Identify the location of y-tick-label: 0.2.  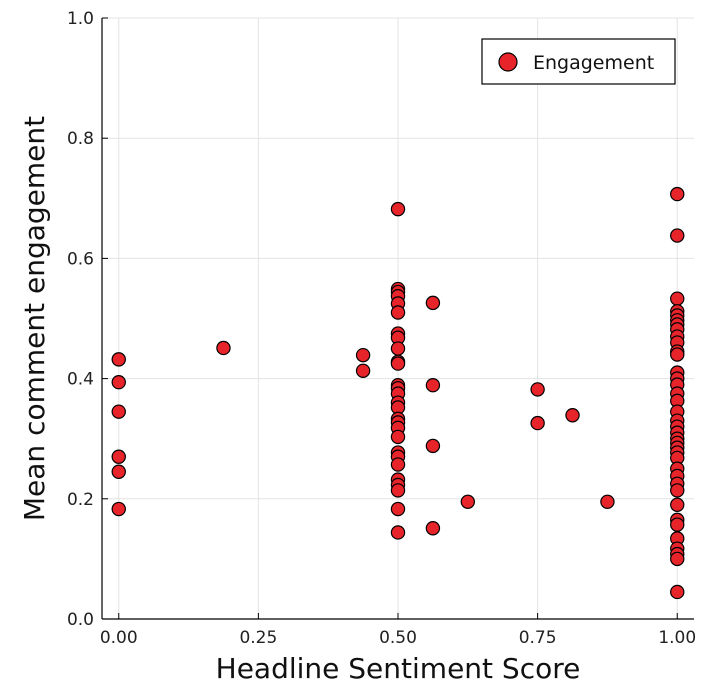
(80, 500).